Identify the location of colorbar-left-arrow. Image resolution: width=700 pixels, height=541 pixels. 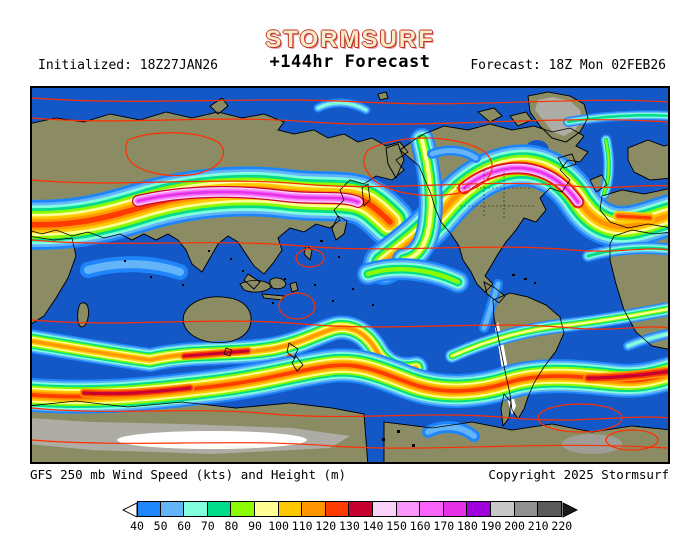
(129, 510).